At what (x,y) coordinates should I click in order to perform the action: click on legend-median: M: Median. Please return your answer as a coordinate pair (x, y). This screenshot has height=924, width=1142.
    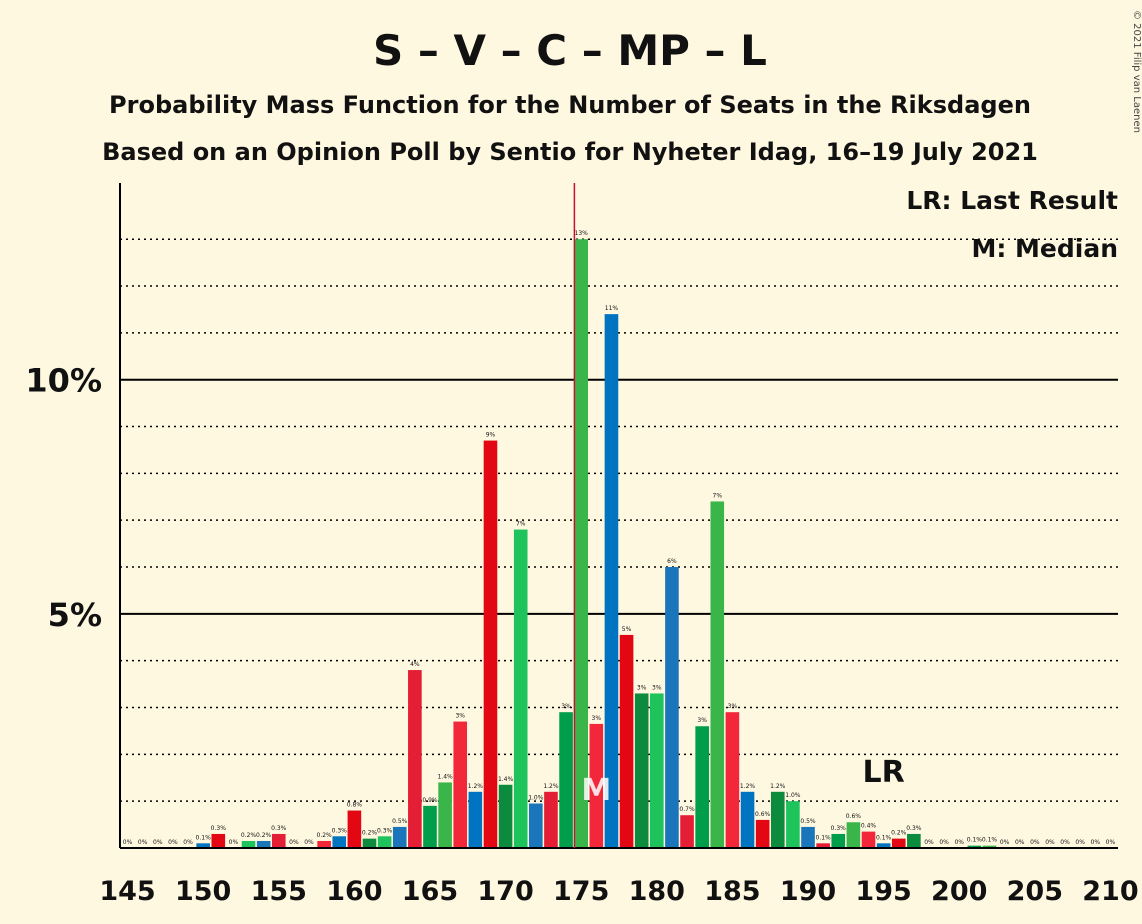
    Looking at the image, I should click on (1044, 248).